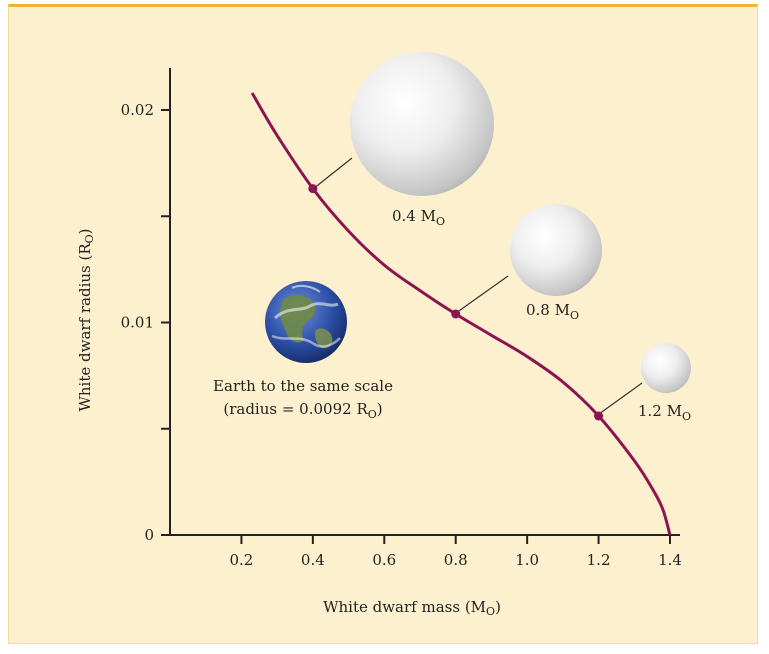 Image resolution: width=769 pixels, height=654 pixels. Describe the element at coordinates (303, 386) in the screenshot. I see `earth-caption-line1: Earth to the same scale` at that location.